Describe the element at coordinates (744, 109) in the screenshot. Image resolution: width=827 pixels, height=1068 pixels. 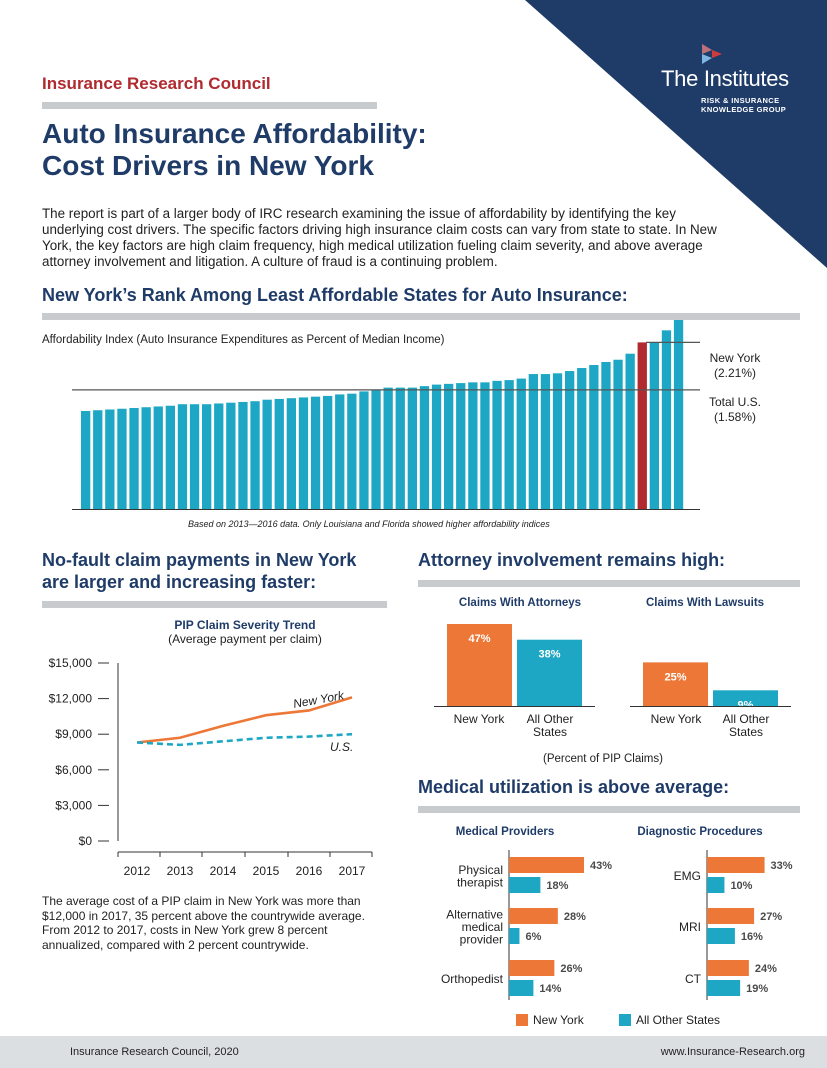
I see `logo-tagline-line-2: KNOWLEDGE GROUP` at that location.